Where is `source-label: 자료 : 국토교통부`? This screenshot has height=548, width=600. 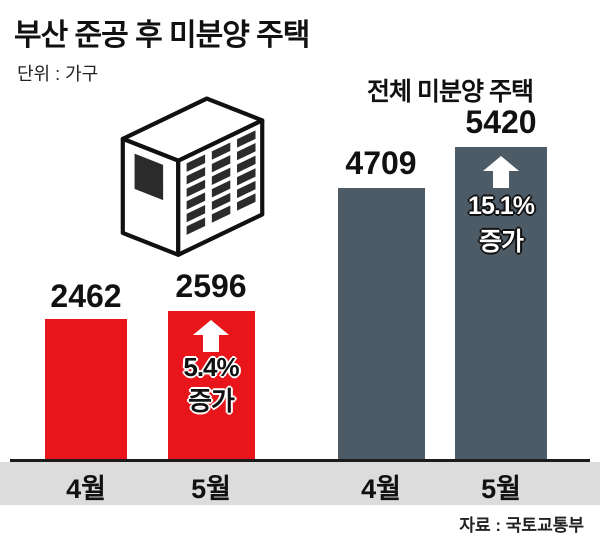
source-label: 자료 : 국토교통부 is located at coordinates (521, 525).